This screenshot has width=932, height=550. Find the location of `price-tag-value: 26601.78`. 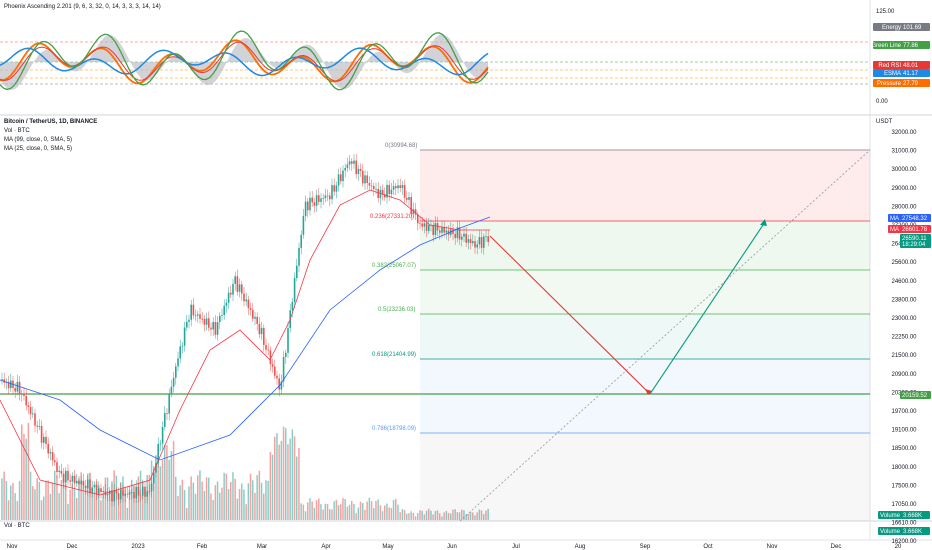

price-tag-value: 26601.78 is located at coordinates (915, 230).